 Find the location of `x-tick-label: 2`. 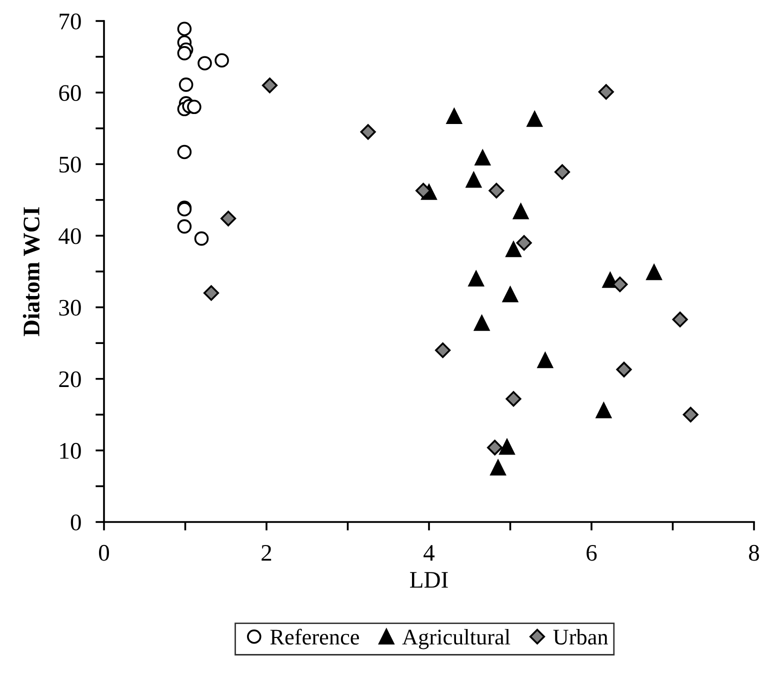

x-tick-label: 2 is located at coordinates (267, 552).